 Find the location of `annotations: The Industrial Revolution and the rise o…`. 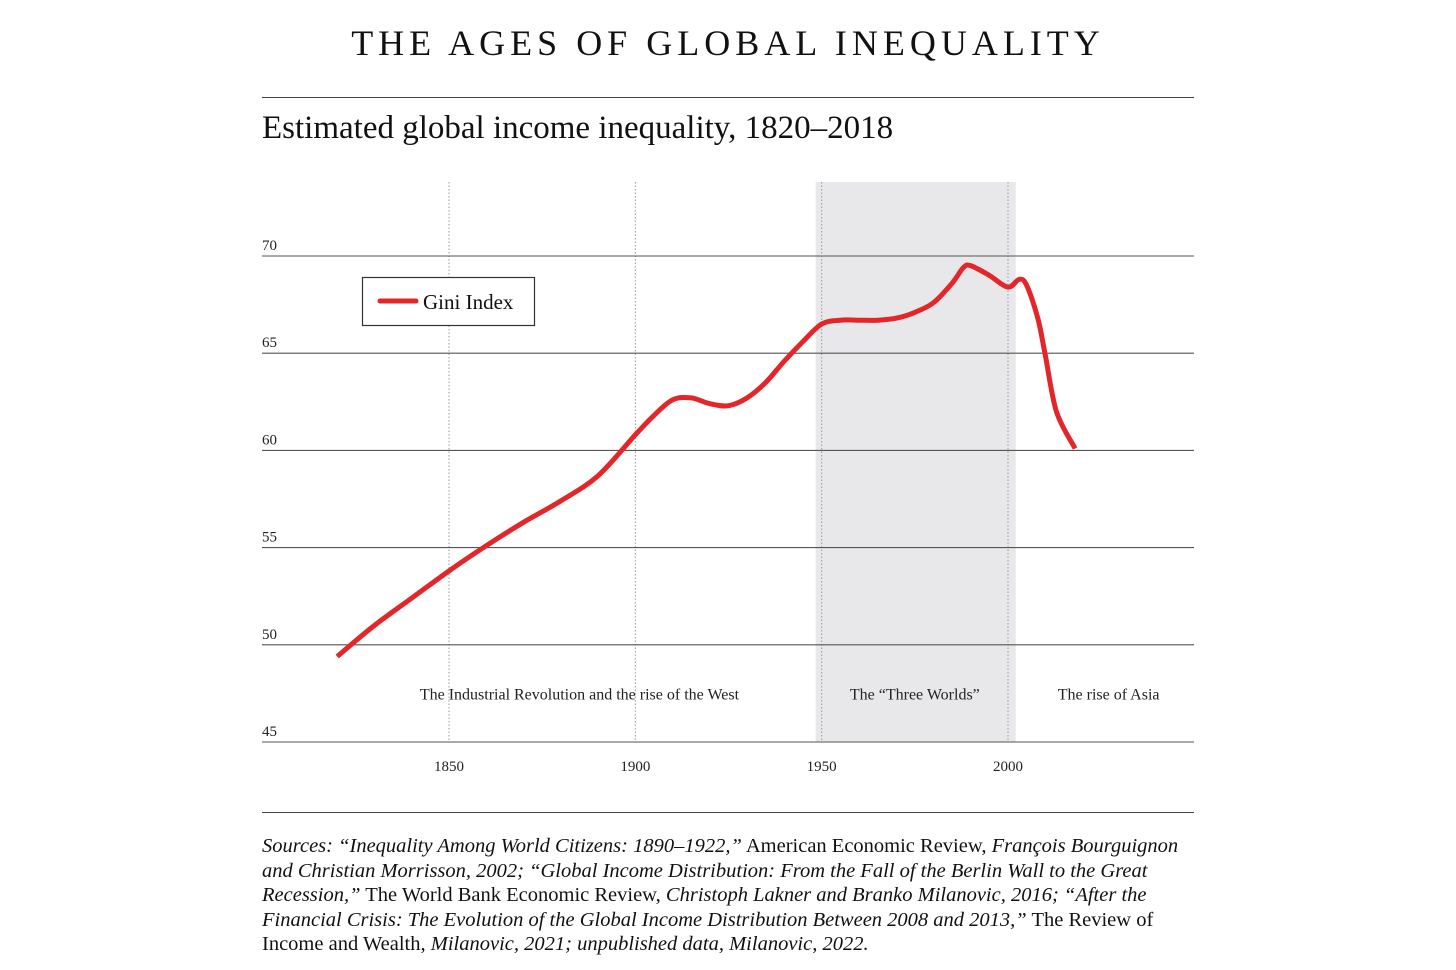

annotations: The Industrial Revolution and the rise o… is located at coordinates (790, 694).